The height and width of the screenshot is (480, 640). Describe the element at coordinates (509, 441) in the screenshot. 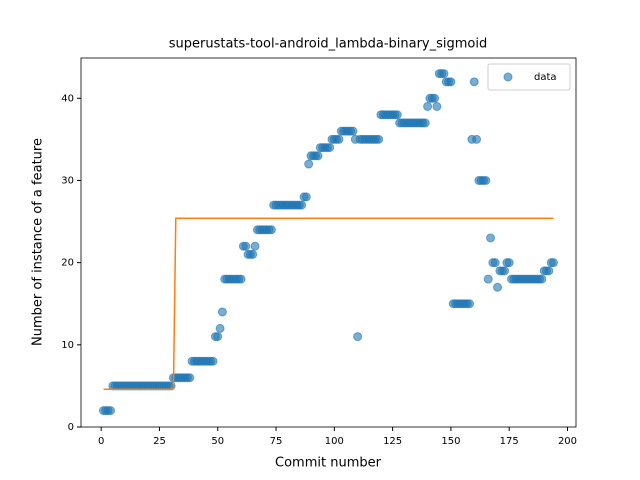

I see `x-tick-label: 175` at that location.